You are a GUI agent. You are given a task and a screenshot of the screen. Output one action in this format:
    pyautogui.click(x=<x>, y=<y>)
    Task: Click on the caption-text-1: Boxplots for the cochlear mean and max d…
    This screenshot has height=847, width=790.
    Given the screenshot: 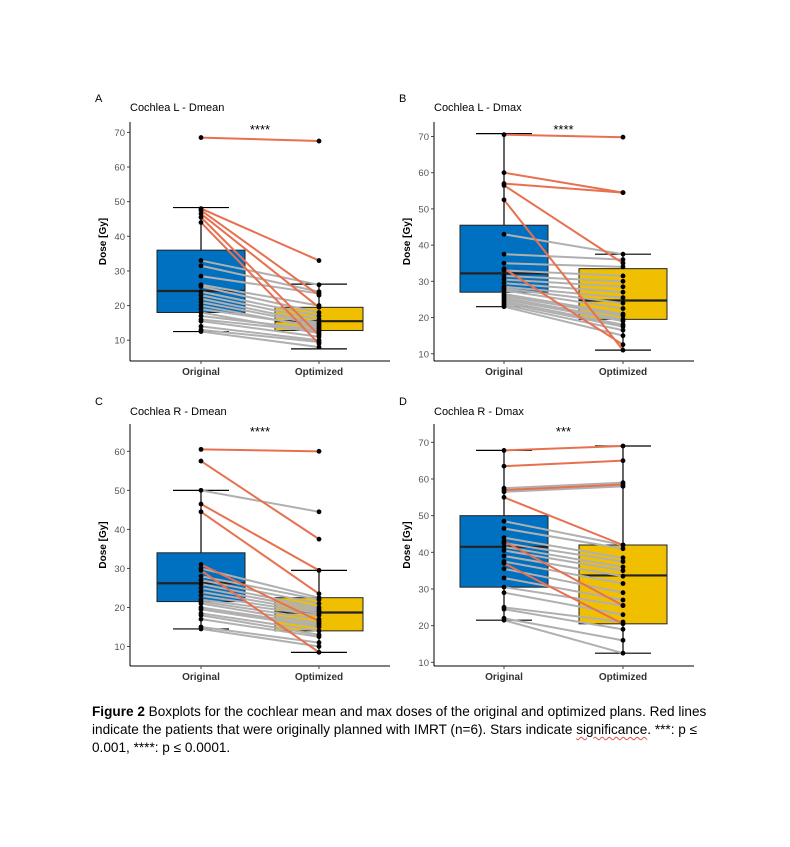 What is the action you would take?
    pyautogui.click(x=399, y=720)
    